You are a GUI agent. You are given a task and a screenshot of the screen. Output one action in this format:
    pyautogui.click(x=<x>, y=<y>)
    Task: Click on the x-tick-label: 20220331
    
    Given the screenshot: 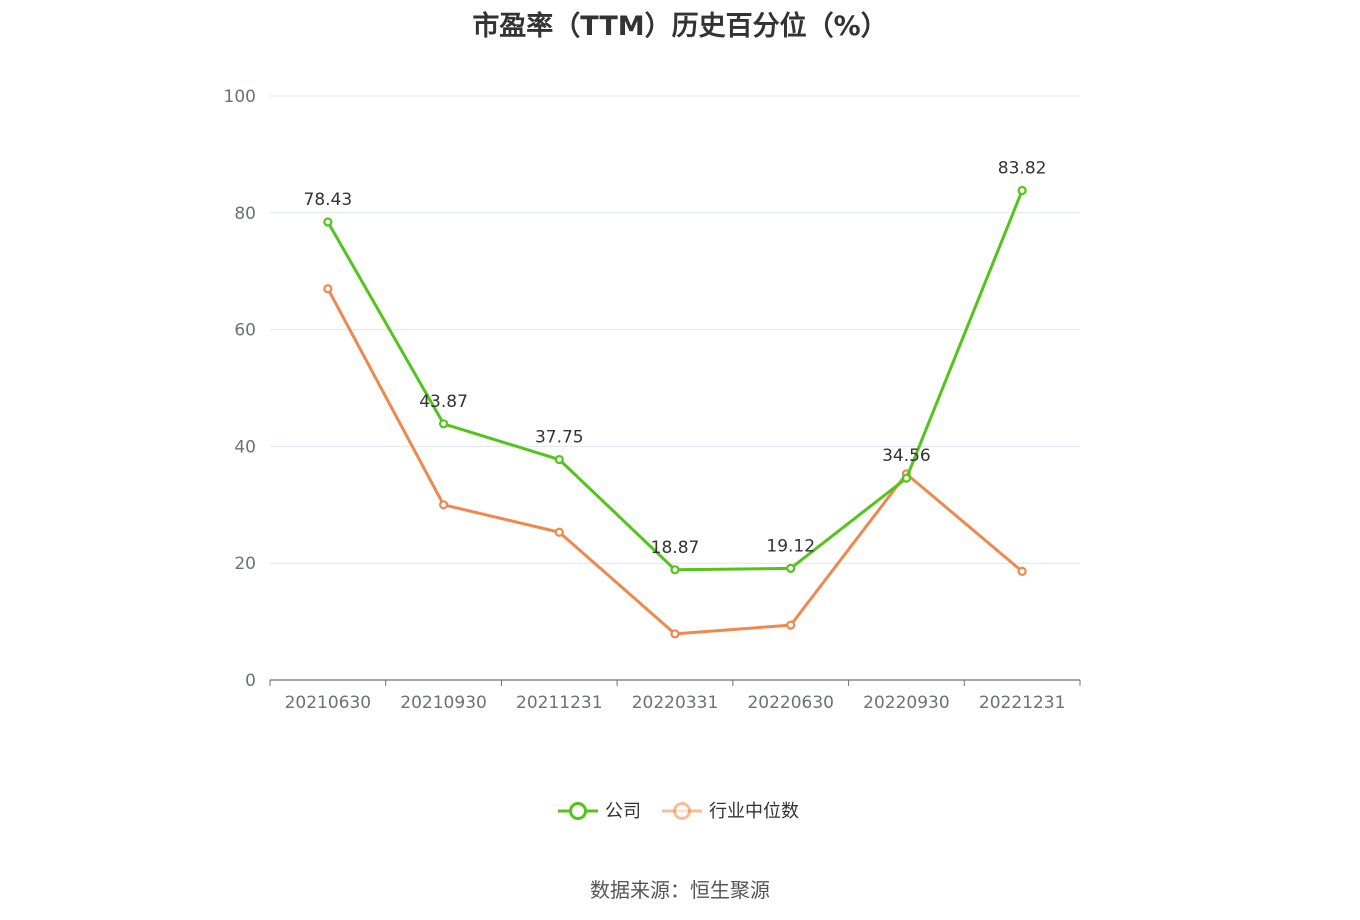 What is the action you would take?
    pyautogui.click(x=675, y=703)
    